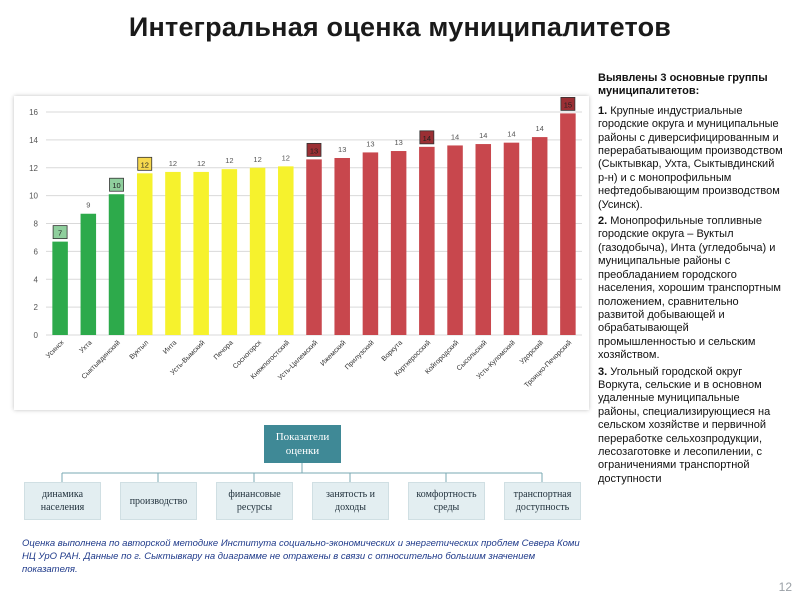 The width and height of the screenshot is (800, 600). What do you see at coordinates (603, 371) in the screenshot?
I see `group-3-number: 3.` at bounding box center [603, 371].